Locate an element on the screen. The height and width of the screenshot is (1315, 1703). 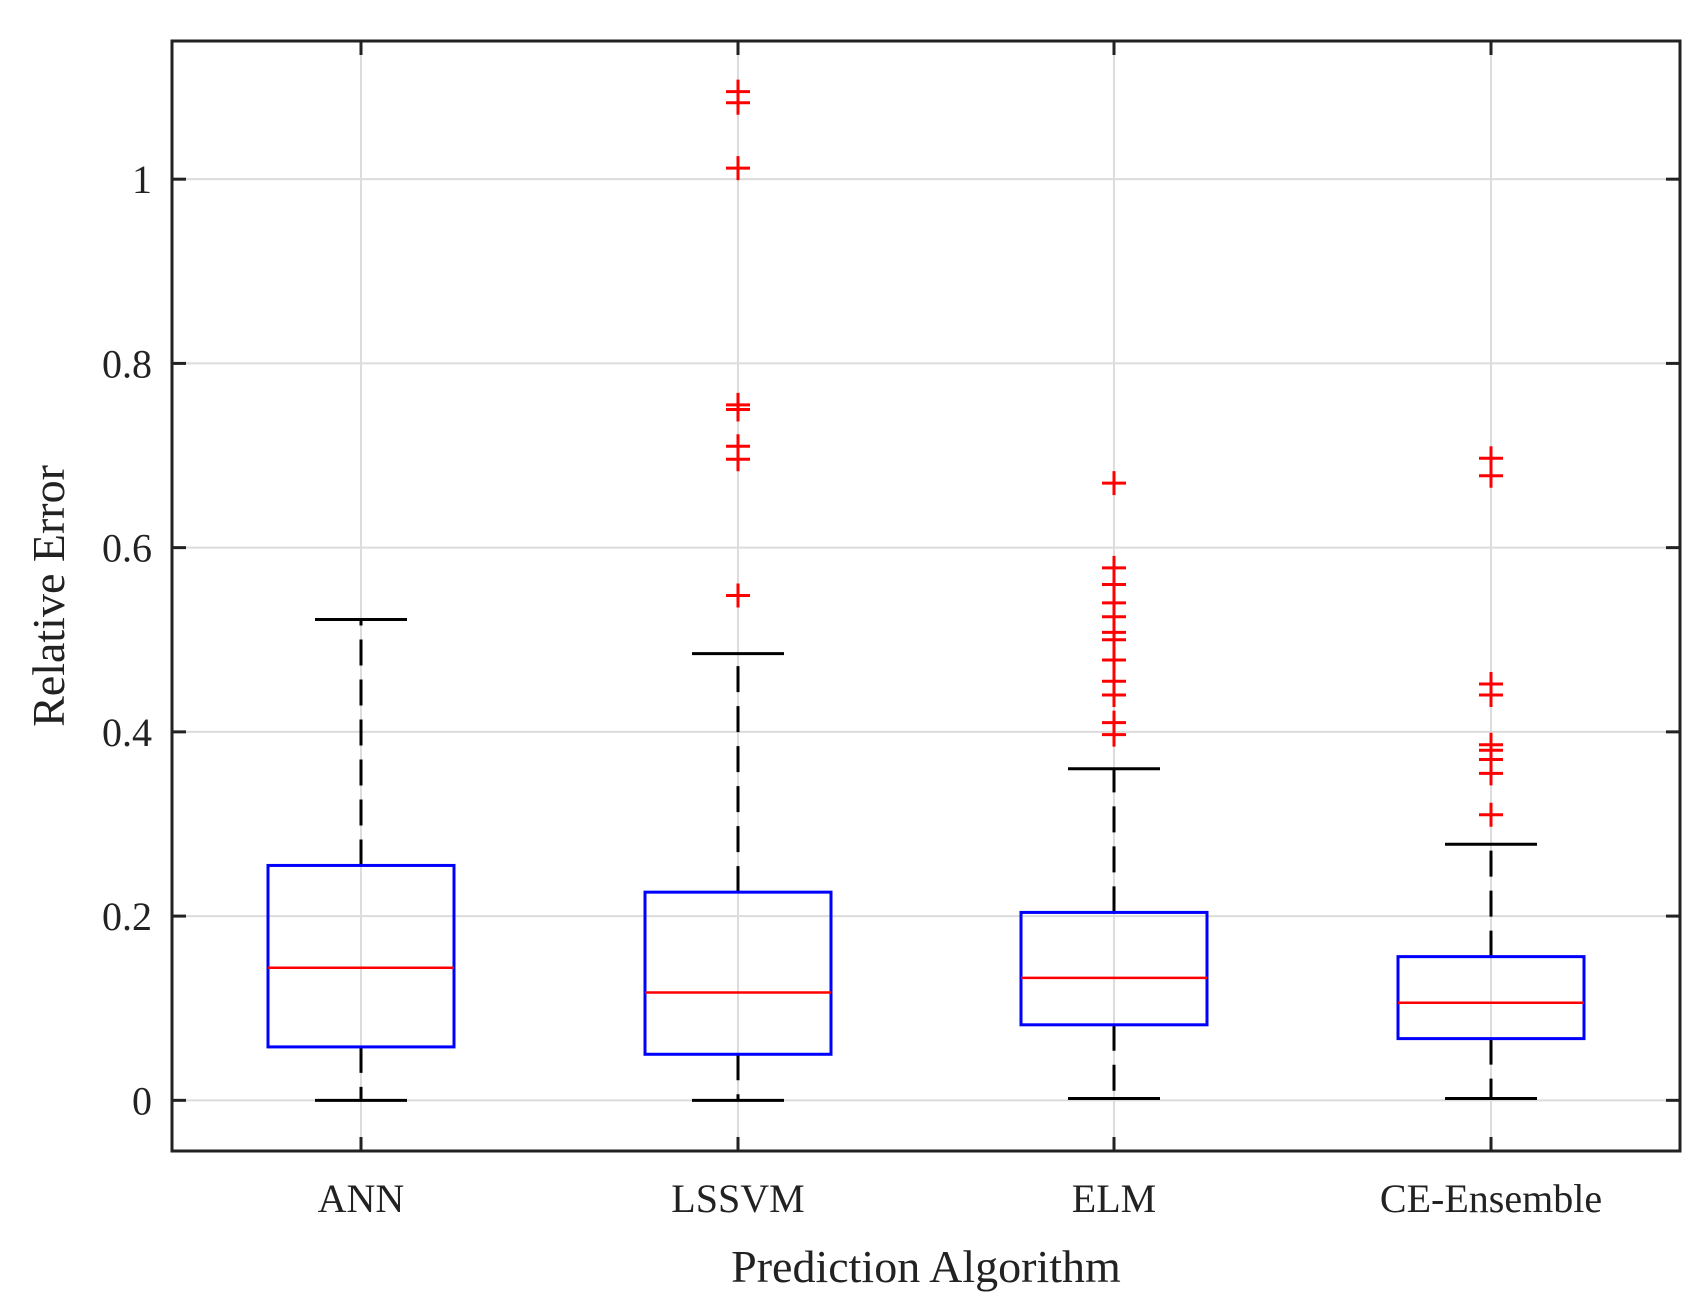
y-tick-label: 0.8 is located at coordinates (127, 363).